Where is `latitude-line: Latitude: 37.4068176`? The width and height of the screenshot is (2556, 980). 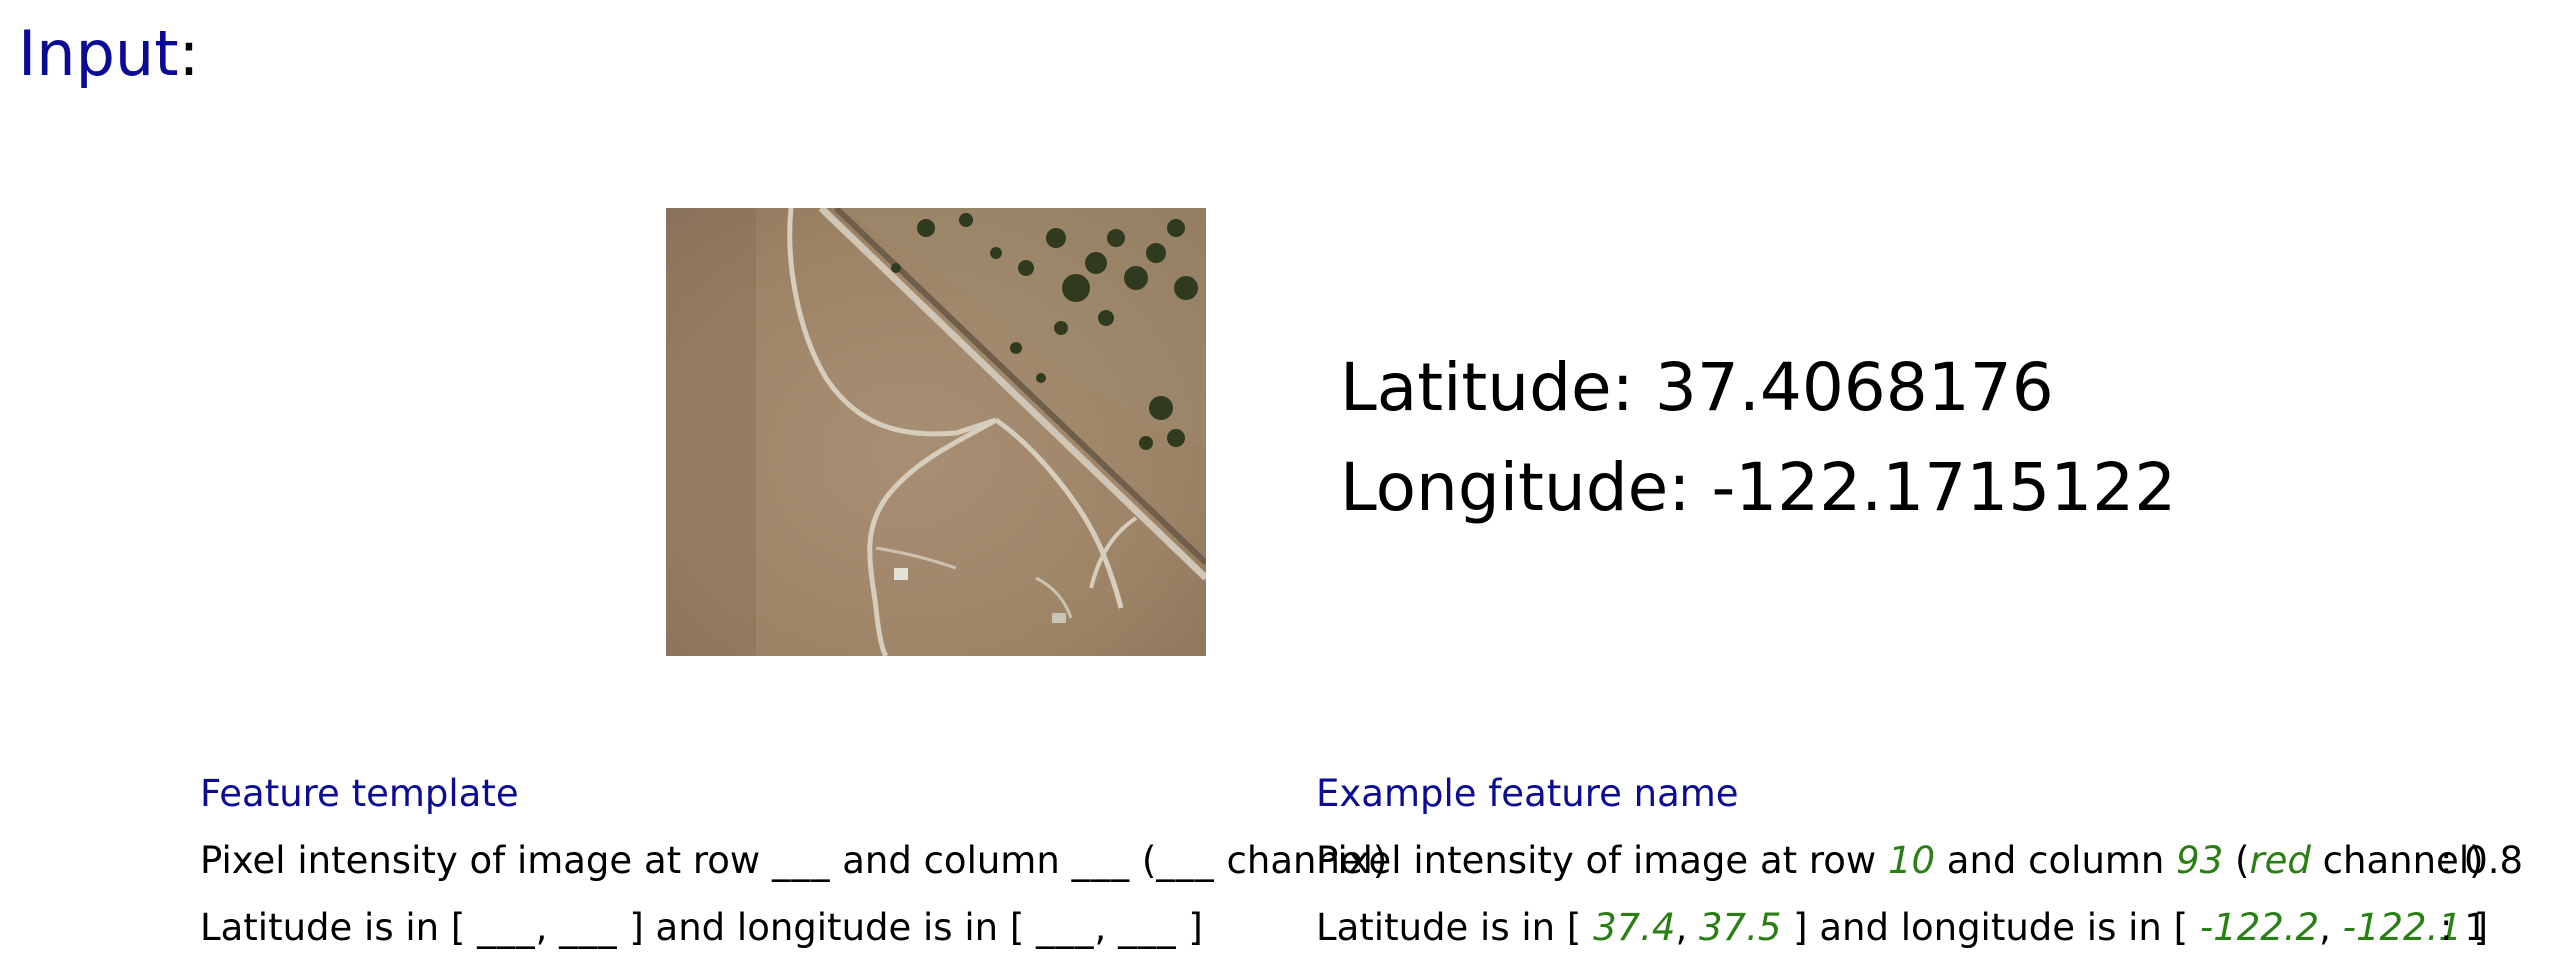
latitude-line: Latitude: 37.4068176 is located at coordinates (1758, 388).